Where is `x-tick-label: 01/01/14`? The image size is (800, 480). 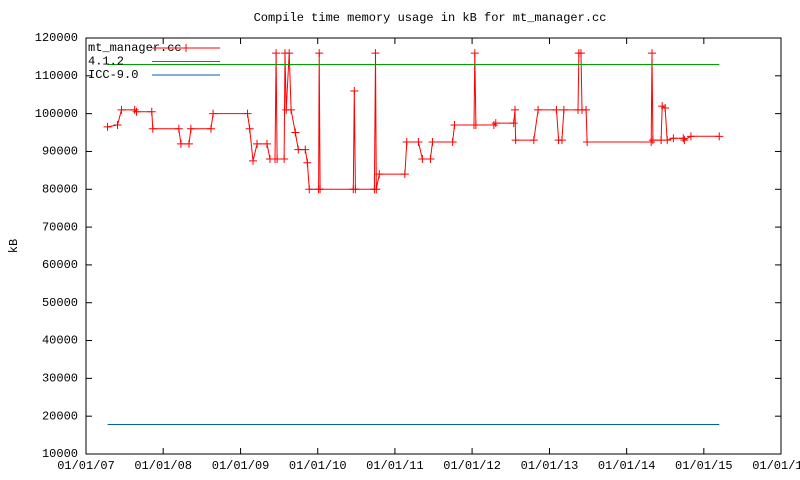 x-tick-label: 01/01/14 is located at coordinates (627, 466).